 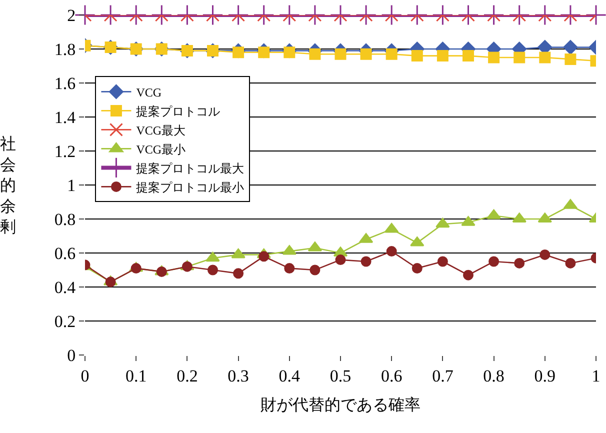 What do you see at coordinates (341, 376) in the screenshot?
I see `x-tick-label: 0.5` at bounding box center [341, 376].